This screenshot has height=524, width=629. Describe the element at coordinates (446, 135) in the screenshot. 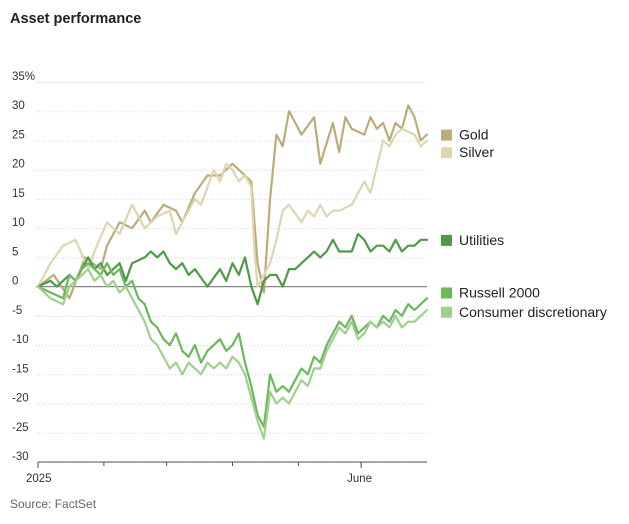

I see `legend-swatch-gold` at that location.